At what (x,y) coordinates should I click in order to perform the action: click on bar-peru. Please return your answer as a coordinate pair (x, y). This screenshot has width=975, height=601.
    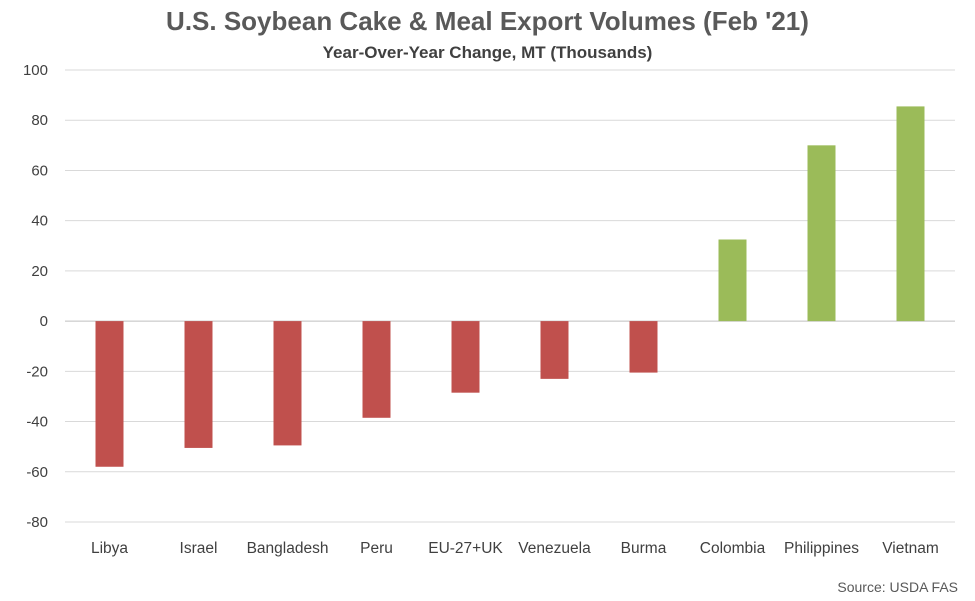
    Looking at the image, I should click on (376, 369).